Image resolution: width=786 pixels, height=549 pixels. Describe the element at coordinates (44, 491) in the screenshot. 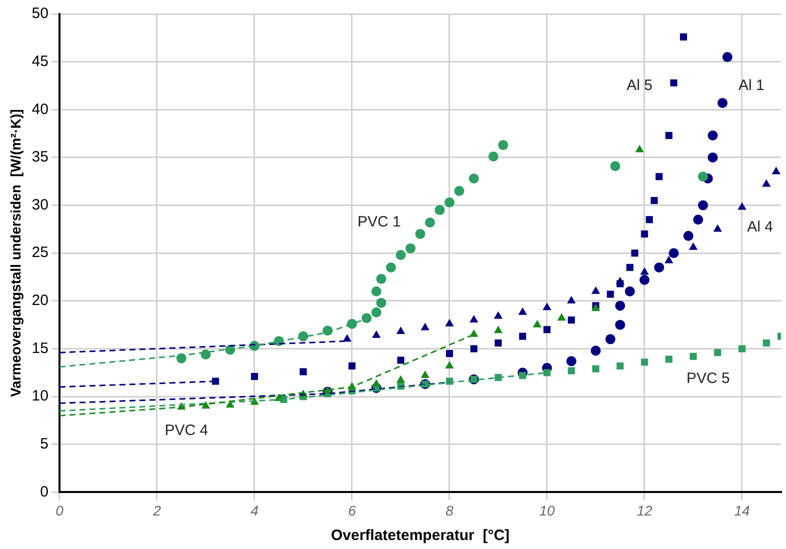

I see `y-tick-label: 0` at that location.